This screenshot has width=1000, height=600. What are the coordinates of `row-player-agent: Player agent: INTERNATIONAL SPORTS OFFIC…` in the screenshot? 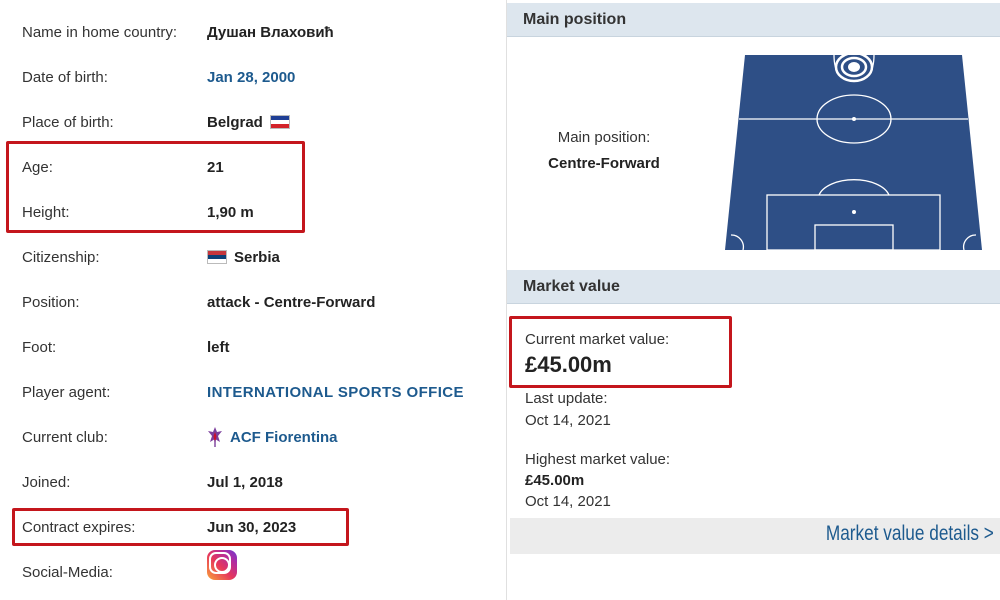 It's located at (257, 392).